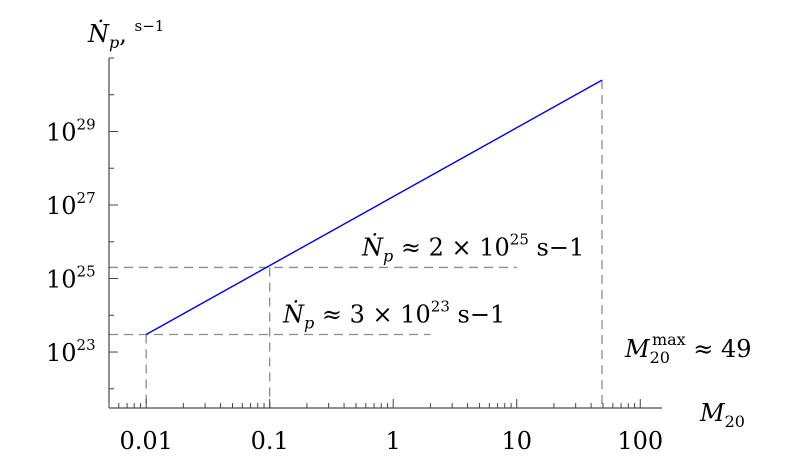 The height and width of the screenshot is (476, 788). What do you see at coordinates (145, 441) in the screenshot?
I see `x-tick-label: 0.01` at bounding box center [145, 441].